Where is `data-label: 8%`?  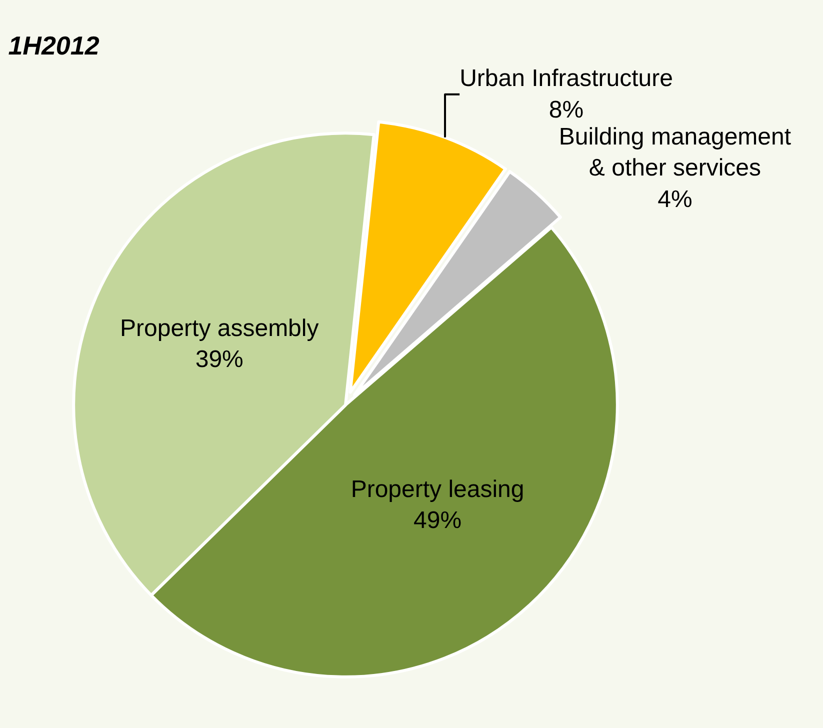
data-label: 8% is located at coordinates (566, 110).